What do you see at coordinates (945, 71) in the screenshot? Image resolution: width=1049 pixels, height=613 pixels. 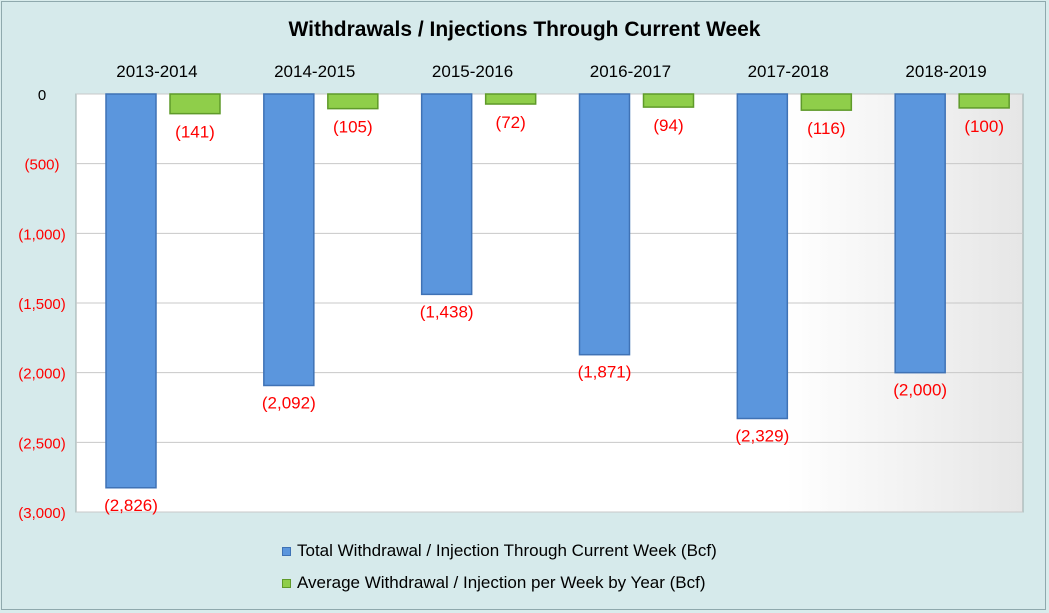 I see `x-category-label: 2018-2019` at bounding box center [945, 71].